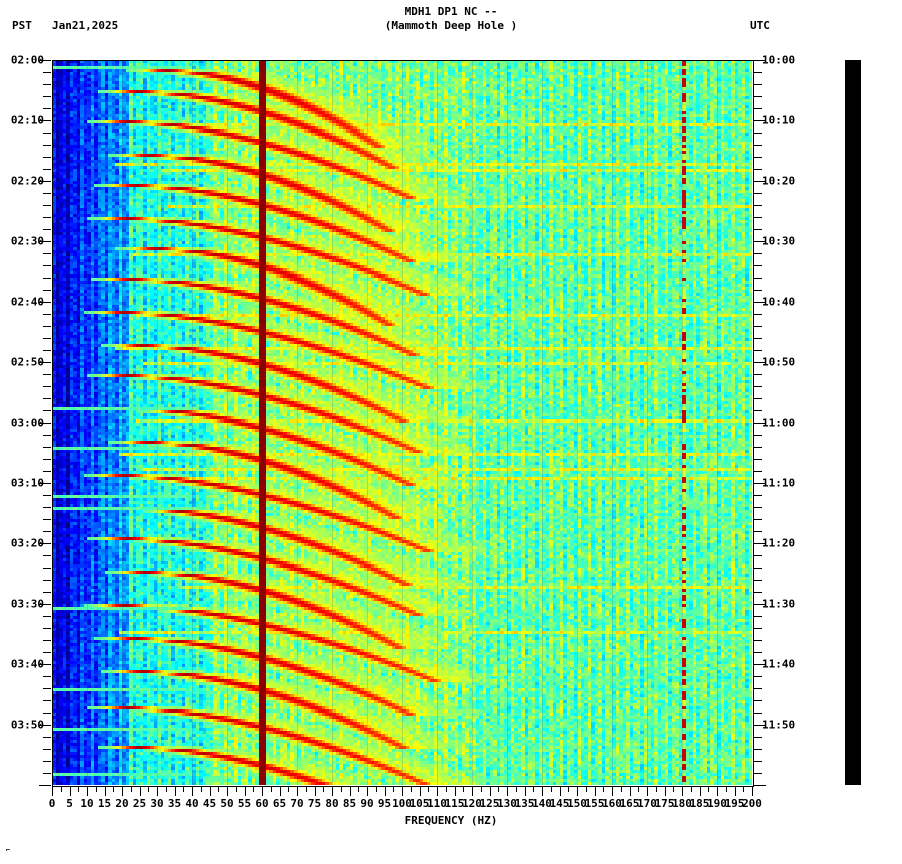 The width and height of the screenshot is (902, 864). What do you see at coordinates (577, 803) in the screenshot?
I see `x-tick-label: 150` at bounding box center [577, 803].